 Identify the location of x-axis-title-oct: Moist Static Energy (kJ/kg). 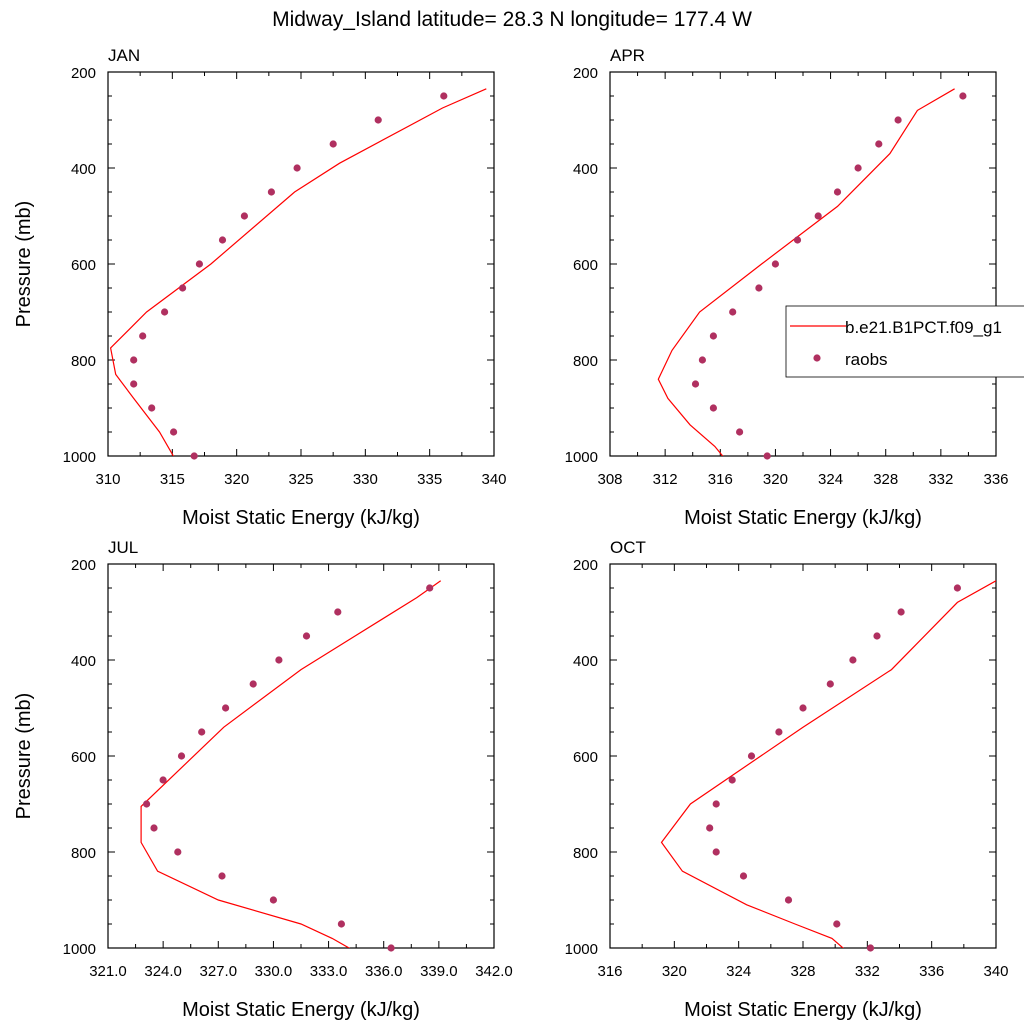
(803, 1010).